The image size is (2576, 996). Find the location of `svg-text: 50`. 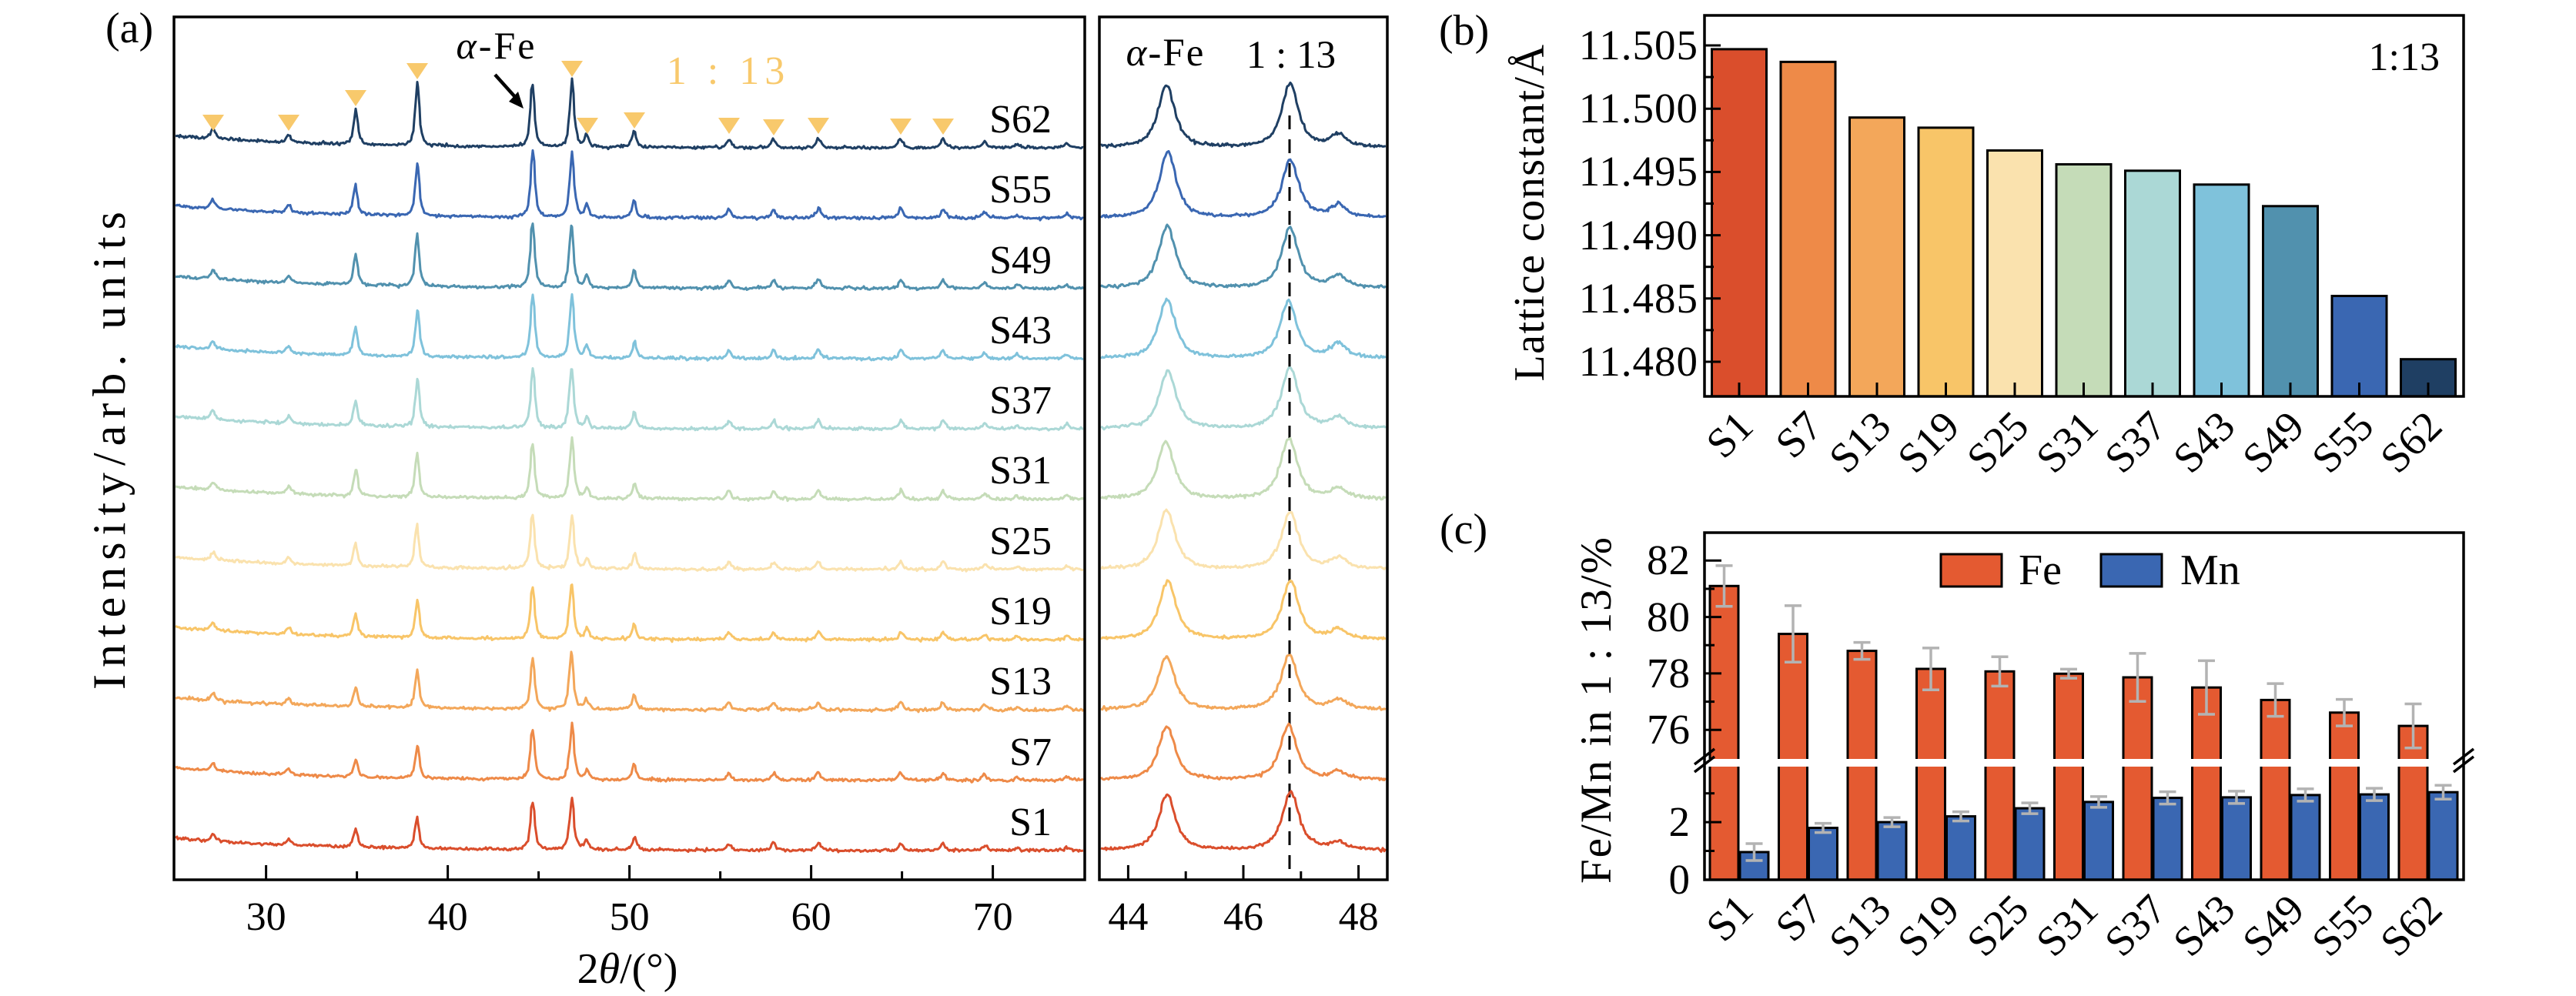

svg-text: 50 is located at coordinates (630, 917).